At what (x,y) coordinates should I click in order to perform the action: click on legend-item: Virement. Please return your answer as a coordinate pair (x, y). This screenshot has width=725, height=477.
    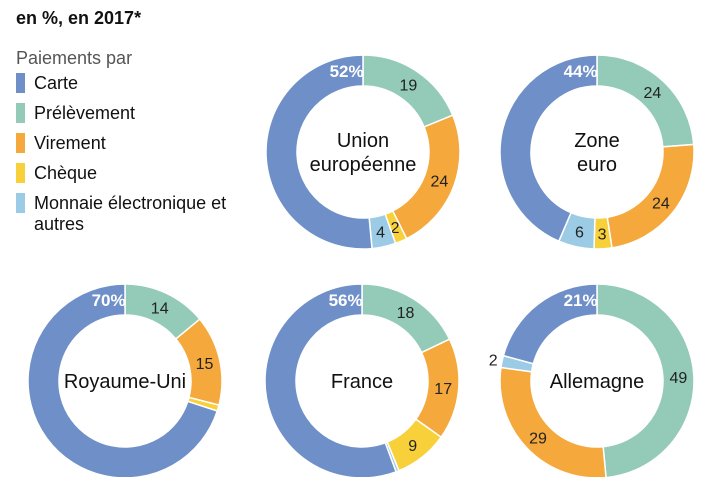
    Looking at the image, I should click on (132, 143).